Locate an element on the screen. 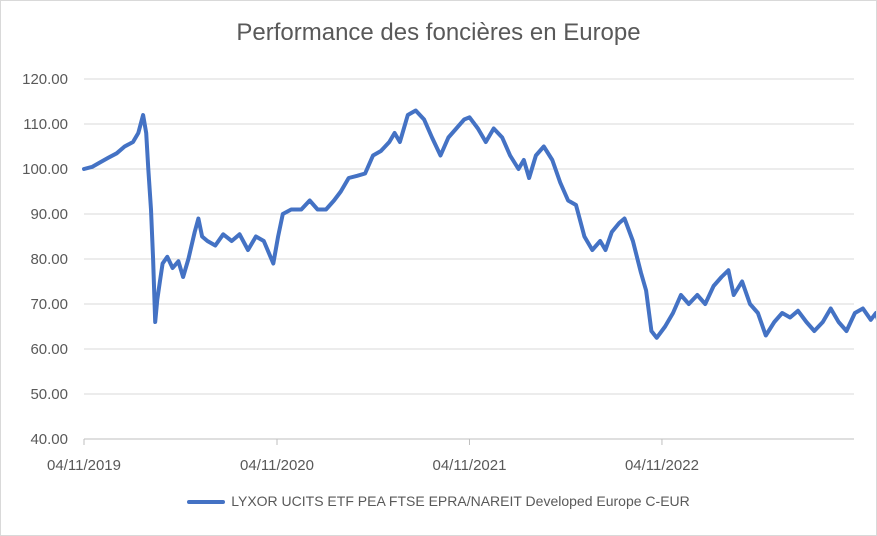 The image size is (877, 536). y-tick-label: 110.00 is located at coordinates (45, 124).